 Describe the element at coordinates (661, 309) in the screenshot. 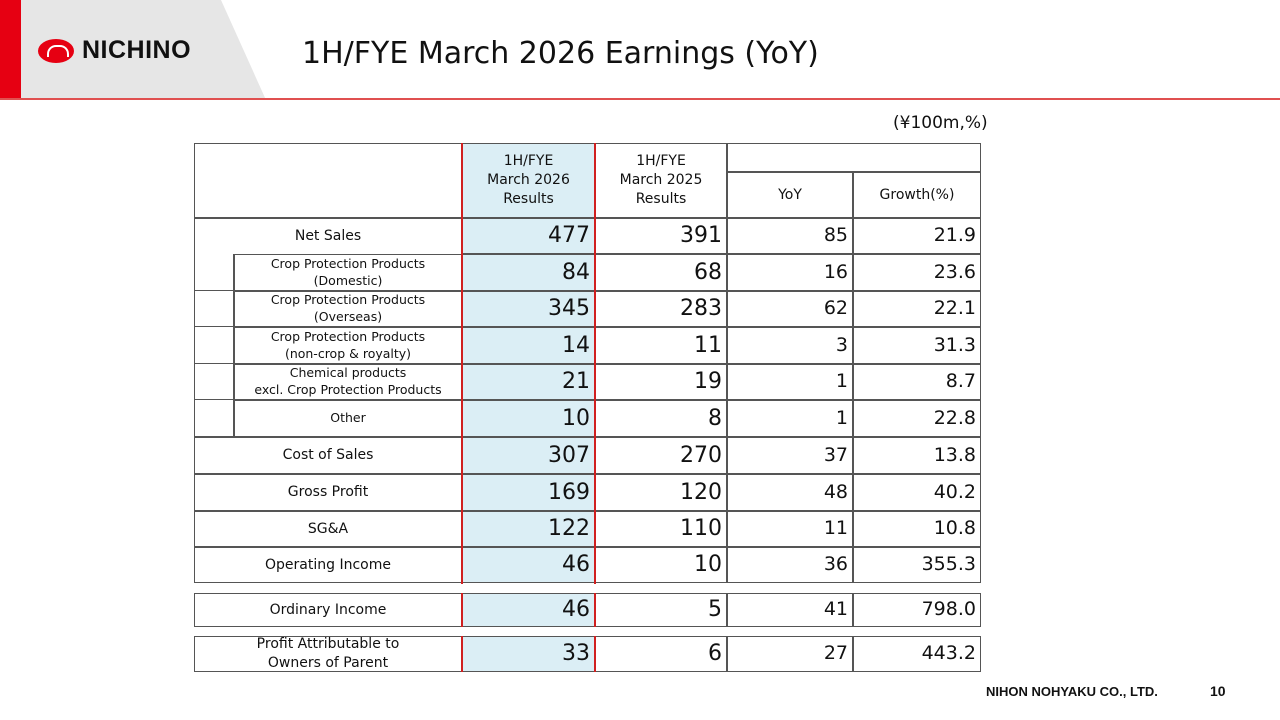

I see `table-cell: 283` at that location.